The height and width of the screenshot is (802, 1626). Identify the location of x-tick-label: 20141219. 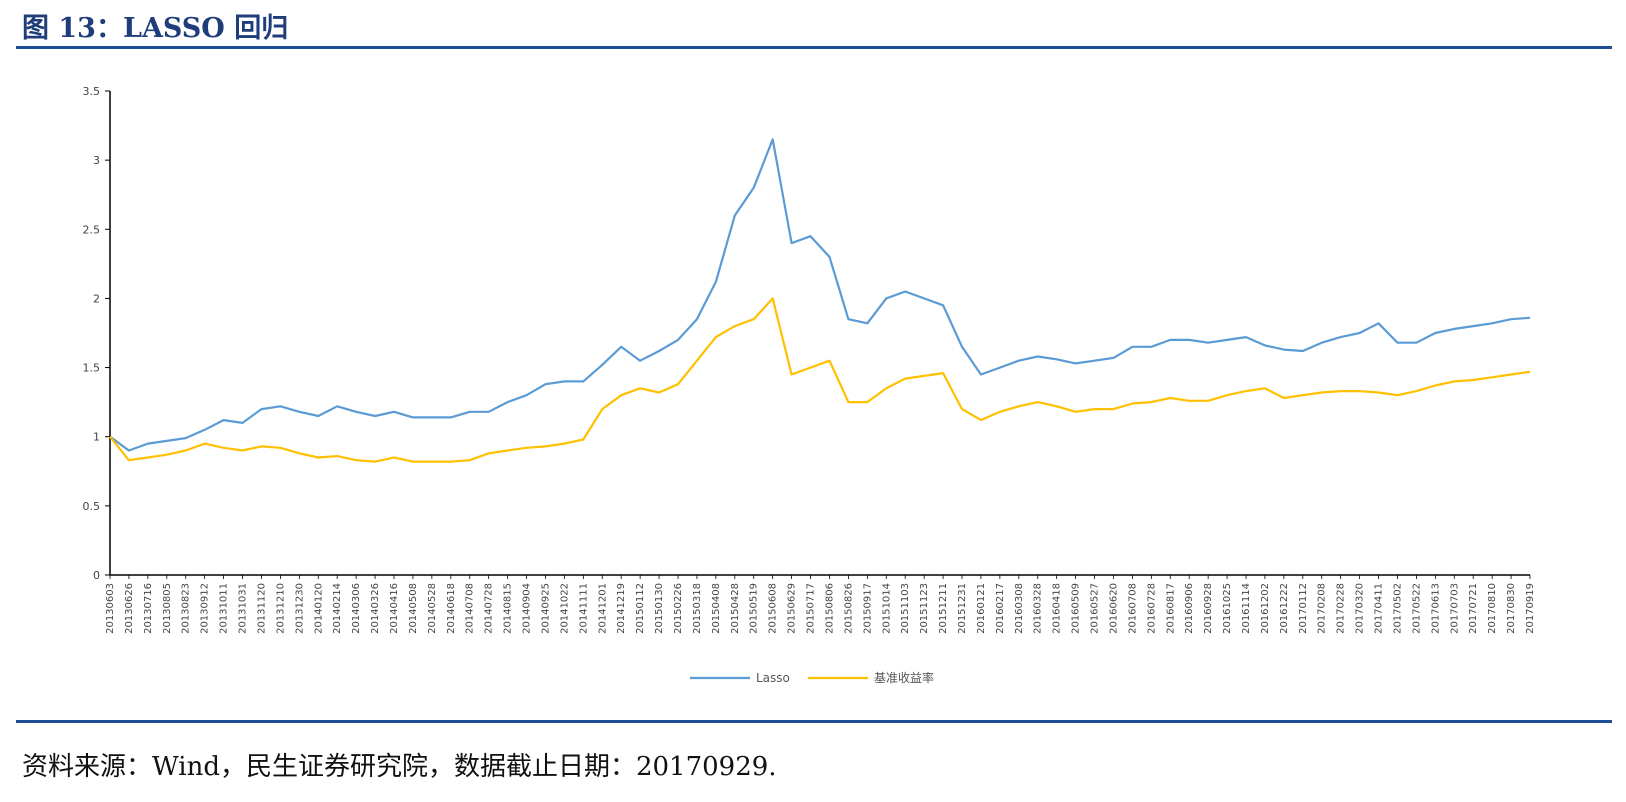
(621, 608).